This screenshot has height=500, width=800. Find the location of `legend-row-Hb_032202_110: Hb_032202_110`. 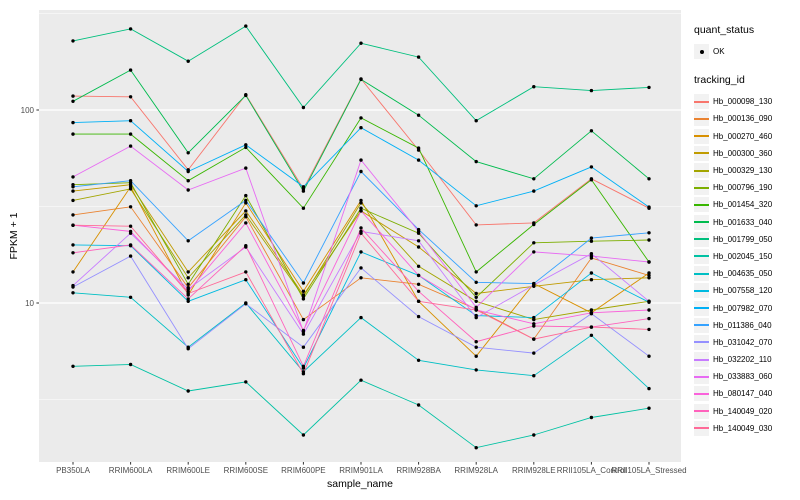

legend-row-Hb_032202_110: Hb_032202_110 is located at coordinates (747, 359).